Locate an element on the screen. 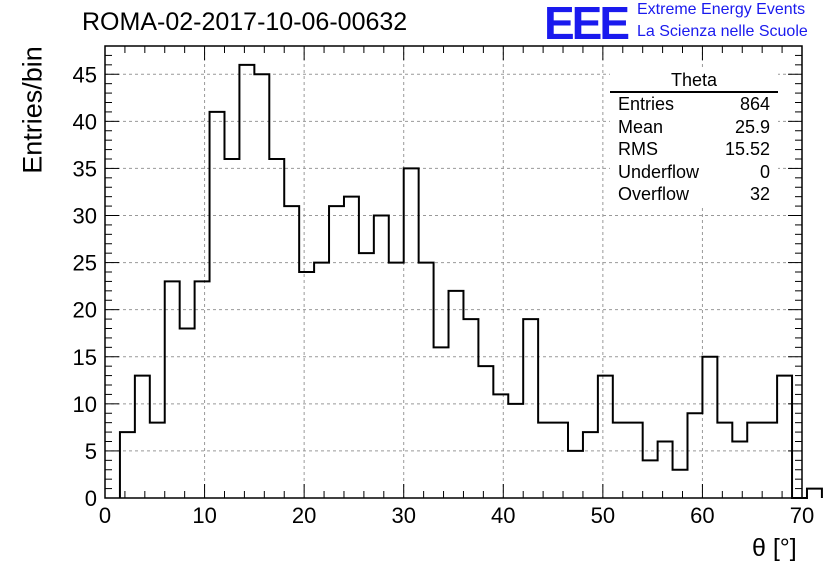 This screenshot has width=836, height=572. y-tick-label: 30 is located at coordinates (85, 216).